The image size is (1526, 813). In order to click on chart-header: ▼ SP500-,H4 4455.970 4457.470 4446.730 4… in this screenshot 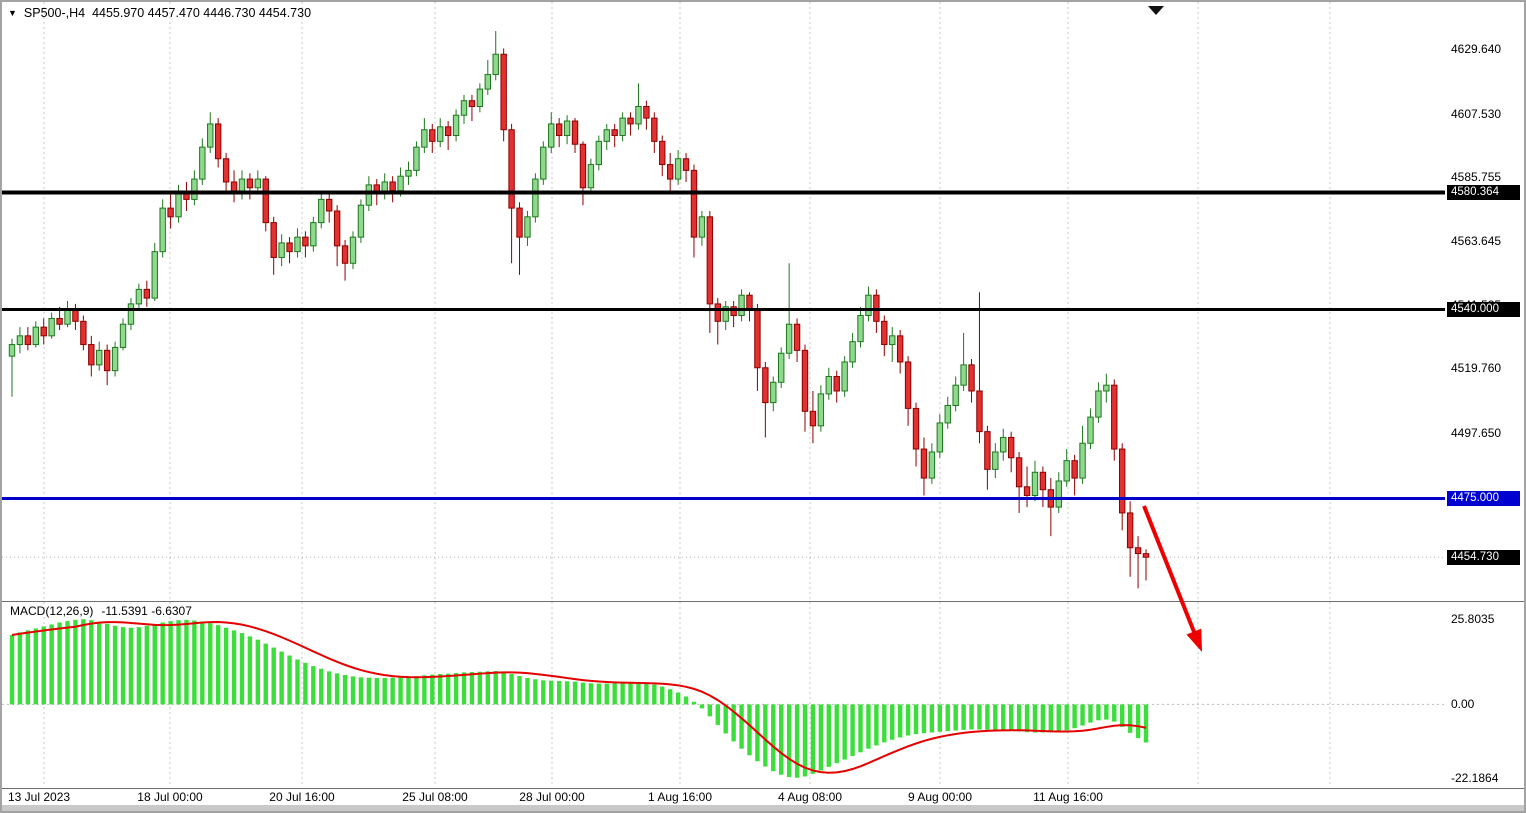, I will do `click(159, 13)`.